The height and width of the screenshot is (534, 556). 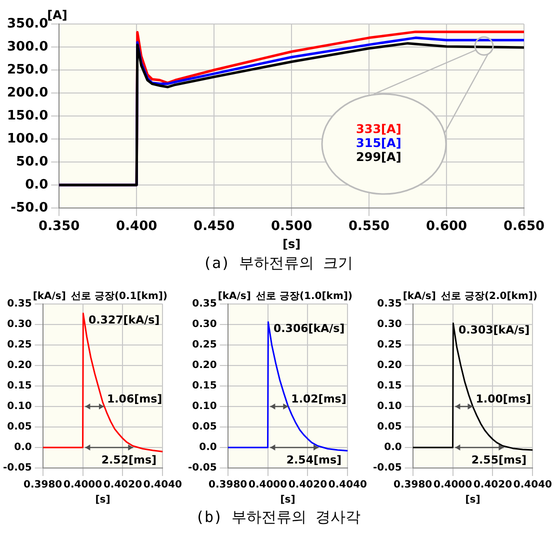 What do you see at coordinates (524, 226) in the screenshot?
I see `x-tick-label: 0.650` at bounding box center [524, 226].